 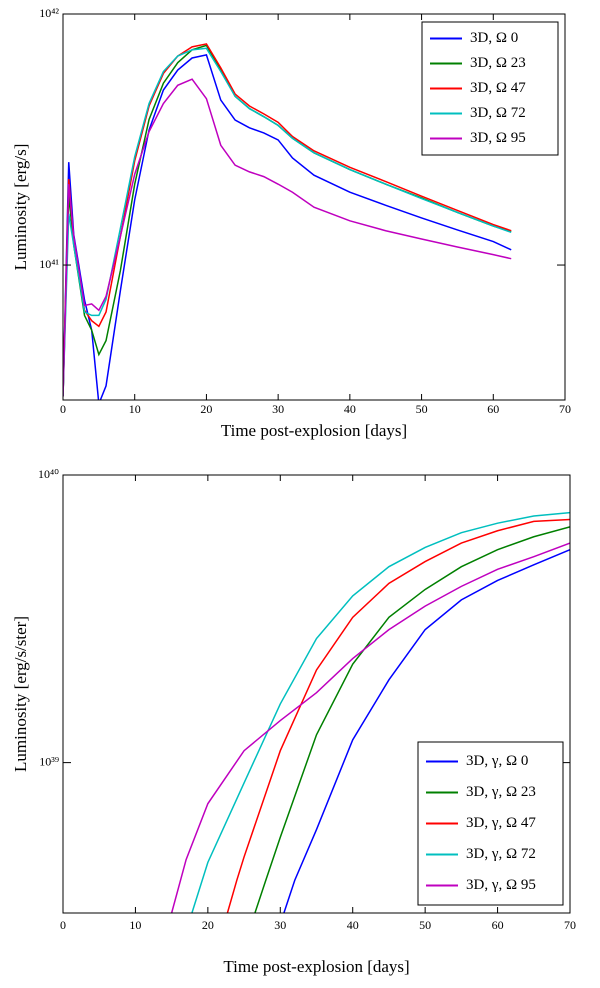 I want to click on legend-label: 3D, Ω 0, so click(x=494, y=38).